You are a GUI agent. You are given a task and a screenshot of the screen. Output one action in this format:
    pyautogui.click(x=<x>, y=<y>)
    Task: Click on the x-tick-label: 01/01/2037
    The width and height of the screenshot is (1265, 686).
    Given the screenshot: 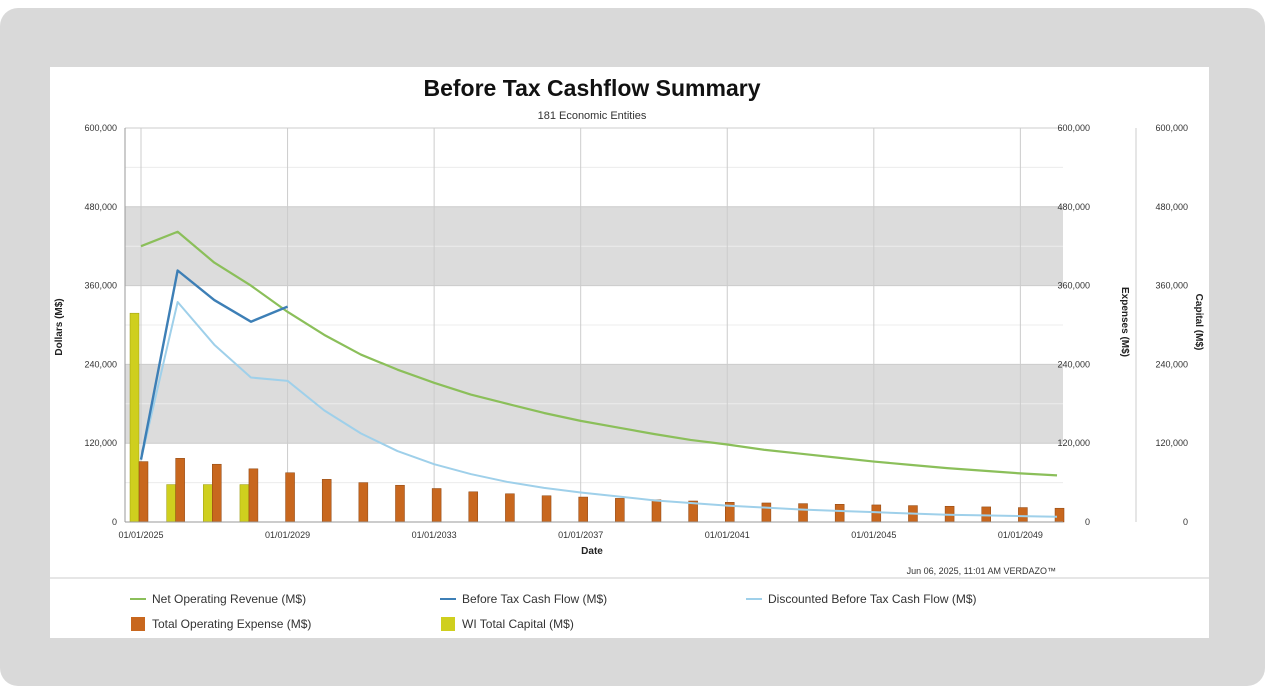 What is the action you would take?
    pyautogui.click(x=580, y=535)
    